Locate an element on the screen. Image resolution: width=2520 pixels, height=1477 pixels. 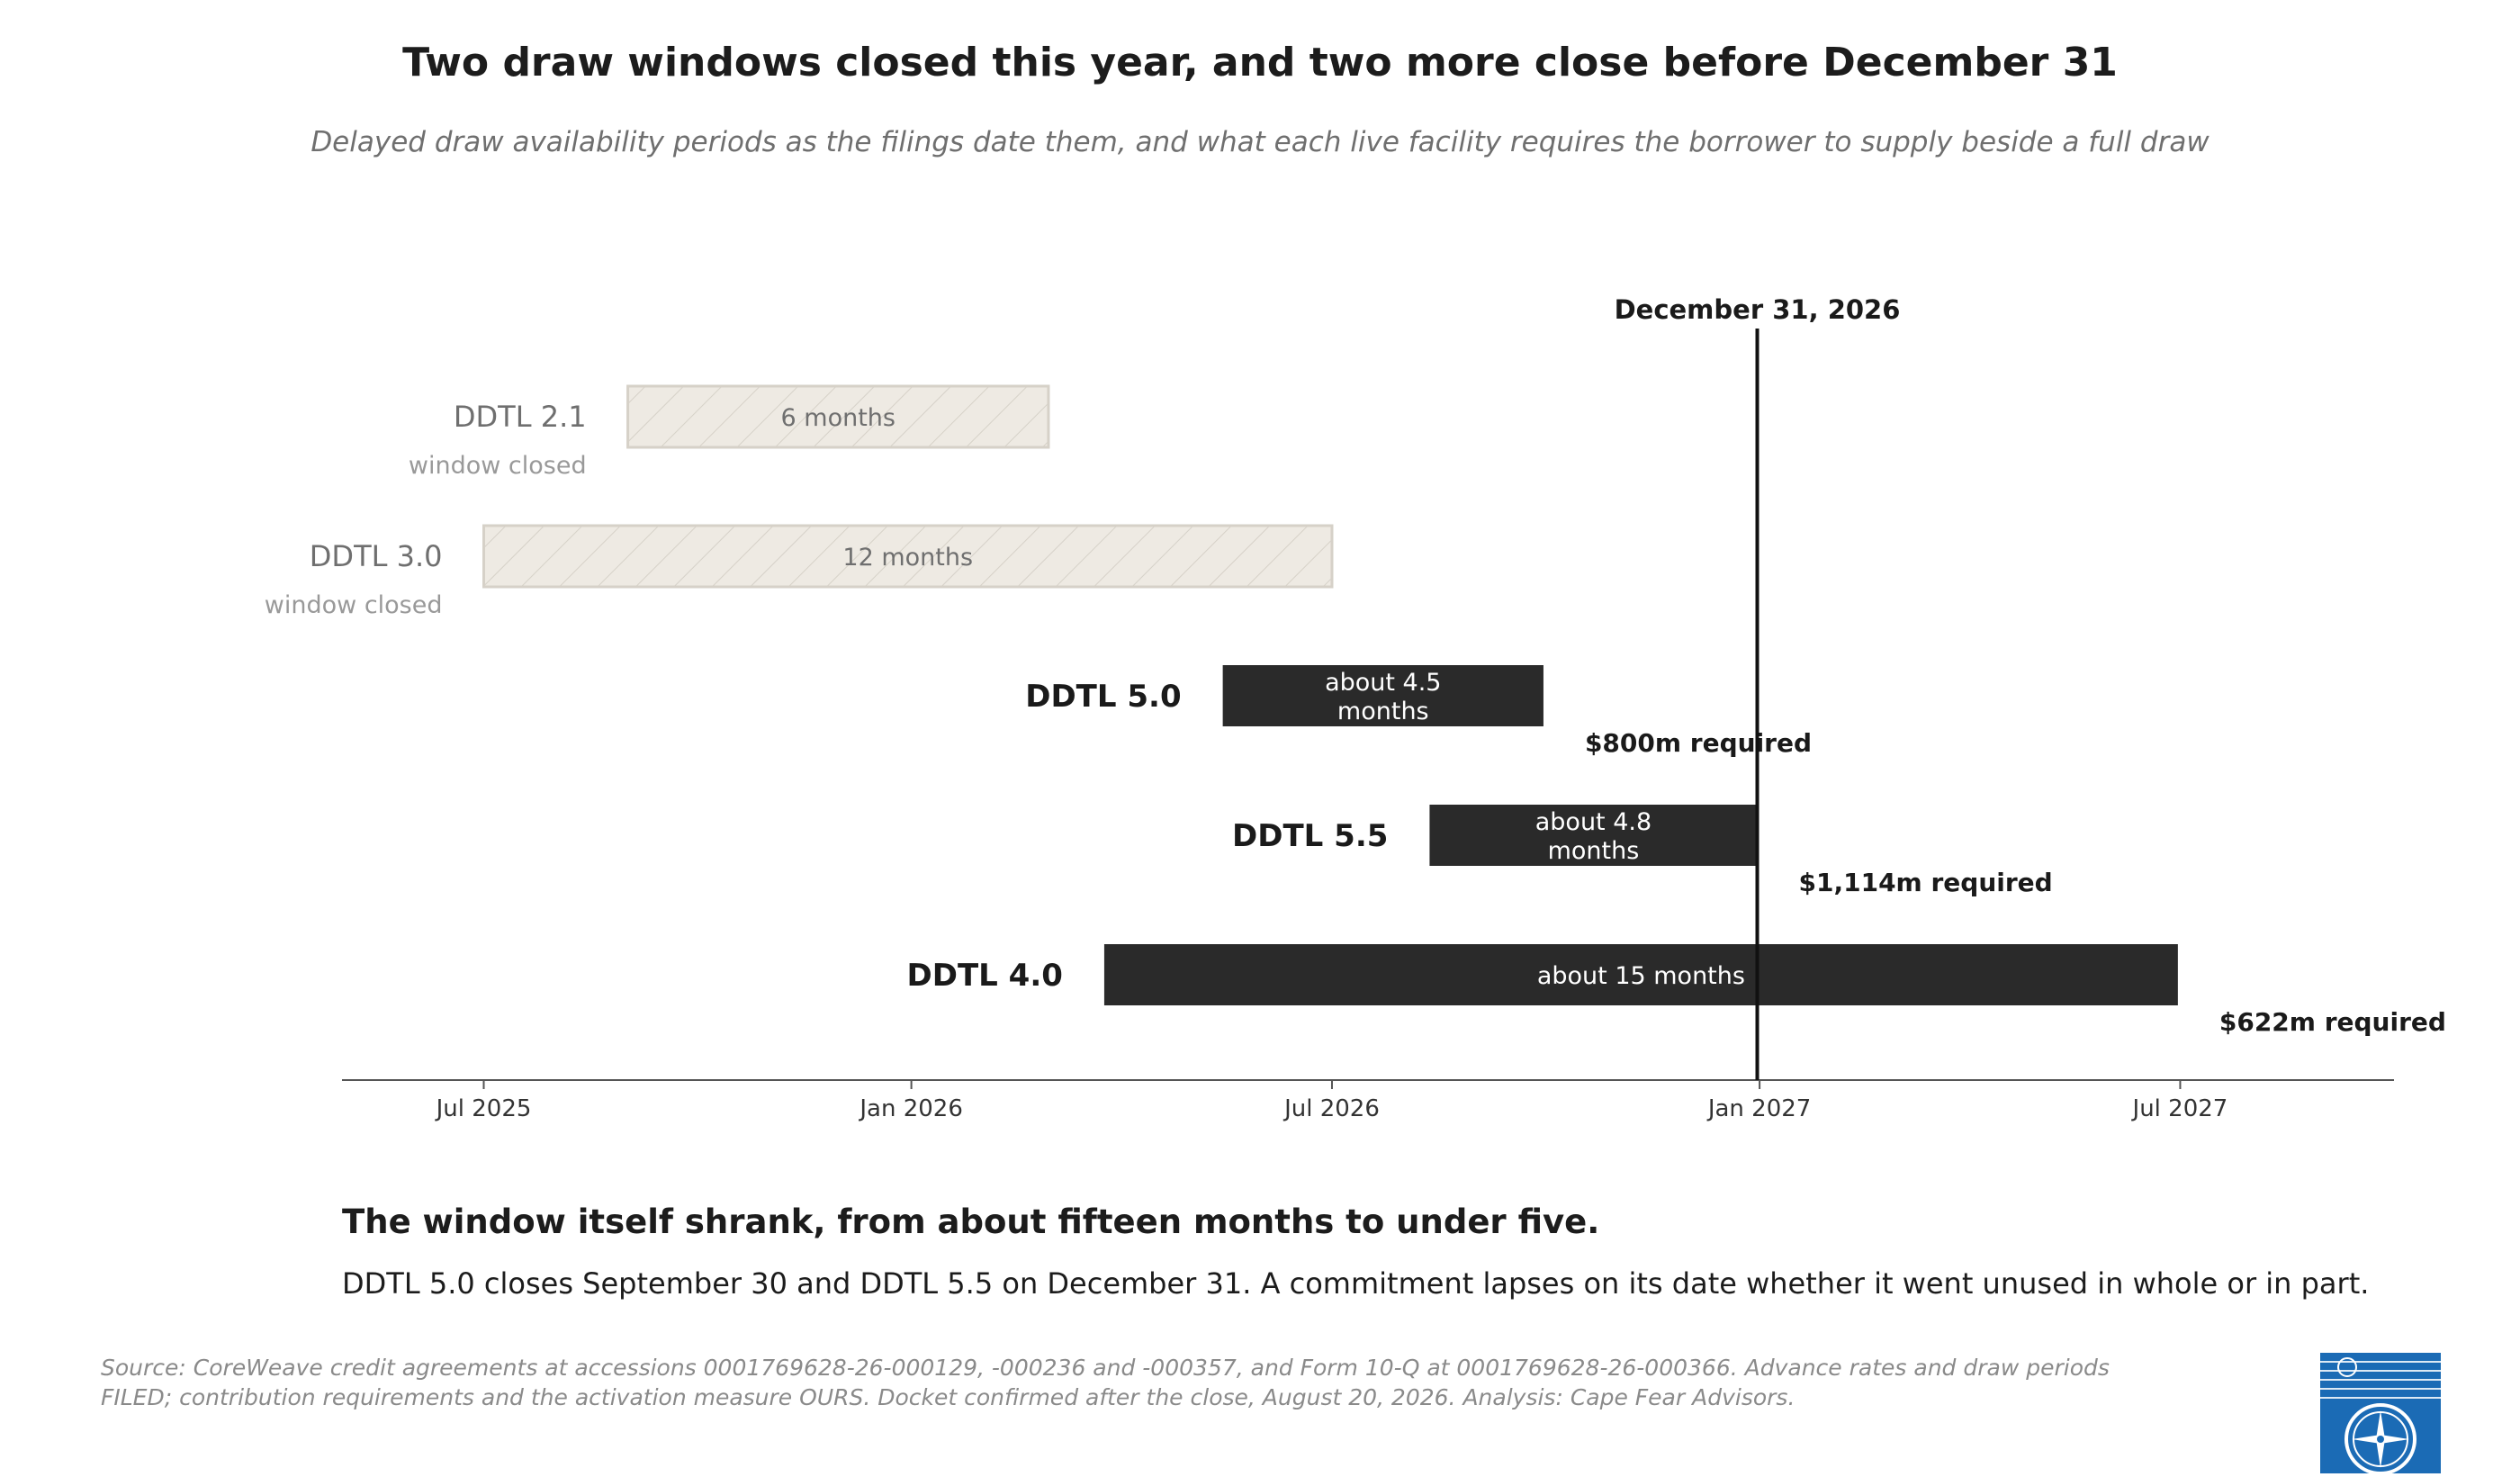
duration-label-2: about 4.5 months is located at coordinates (1383, 697).